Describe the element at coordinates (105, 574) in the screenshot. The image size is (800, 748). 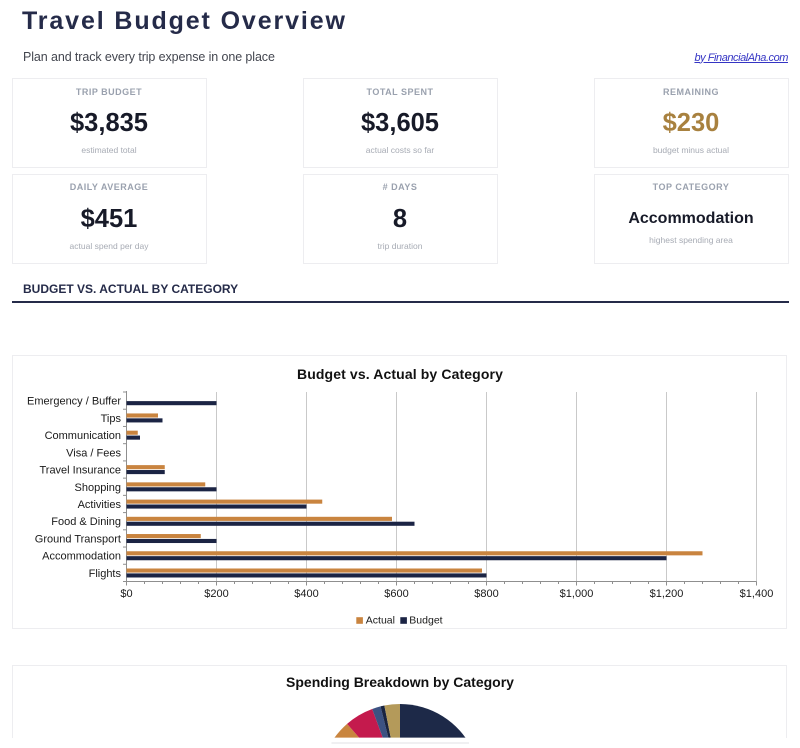
I see `svg-text: Flights` at that location.